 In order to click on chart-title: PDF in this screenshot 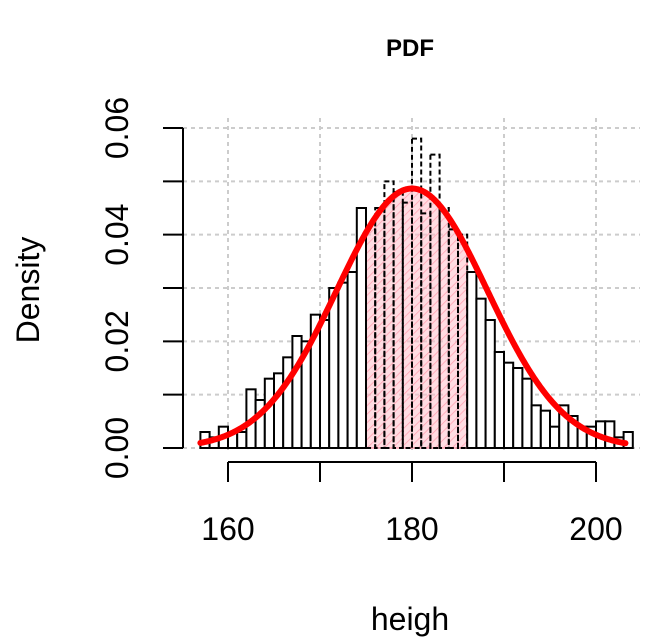, I will do `click(410, 48)`.